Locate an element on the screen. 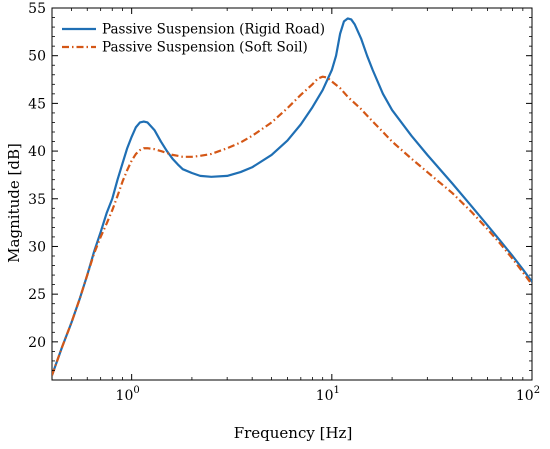 Image resolution: width=550 pixels, height=449 pixels. legend-label-1: Passive Suspension (Rigid Road) is located at coordinates (213, 30).